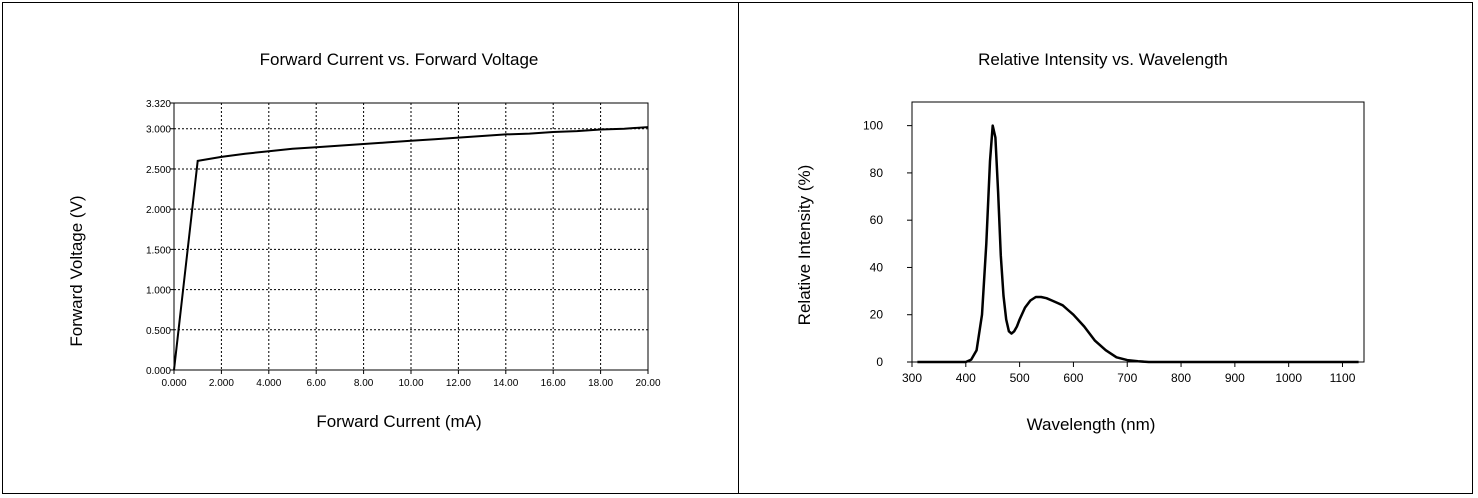 Image resolution: width=1478 pixels, height=498 pixels. What do you see at coordinates (316, 383) in the screenshot?
I see `x-tick-label: 6.00` at bounding box center [316, 383].